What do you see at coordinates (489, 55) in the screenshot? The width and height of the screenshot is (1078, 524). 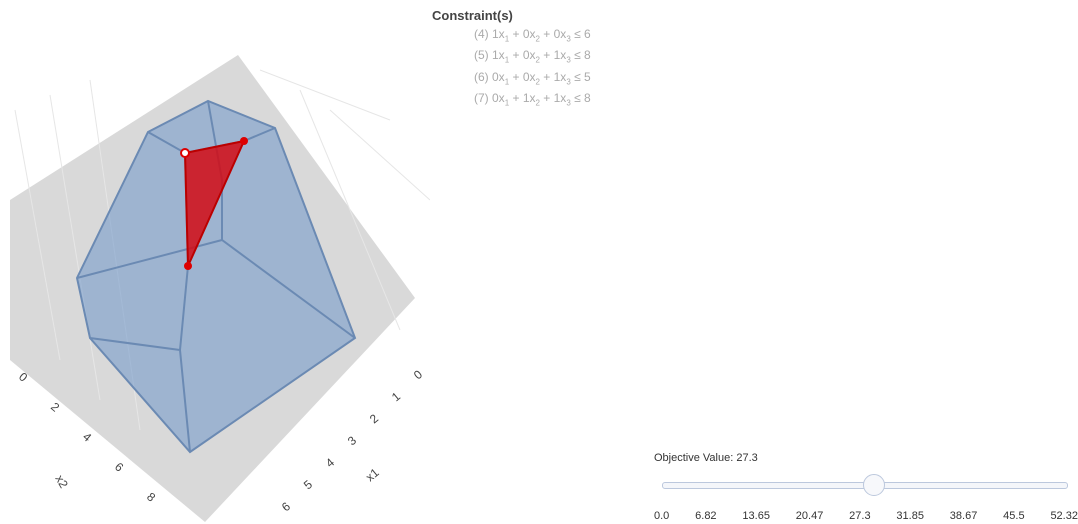 I see `constraint-text: (5) 1x` at bounding box center [489, 55].